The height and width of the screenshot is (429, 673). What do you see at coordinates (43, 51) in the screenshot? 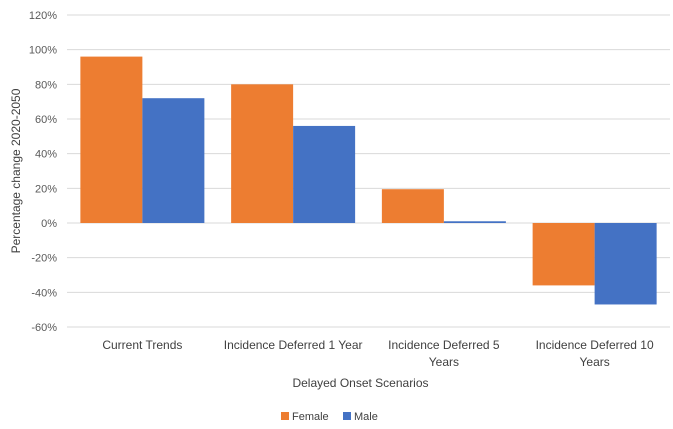
I see `y-tick-label: 100%` at bounding box center [43, 51].